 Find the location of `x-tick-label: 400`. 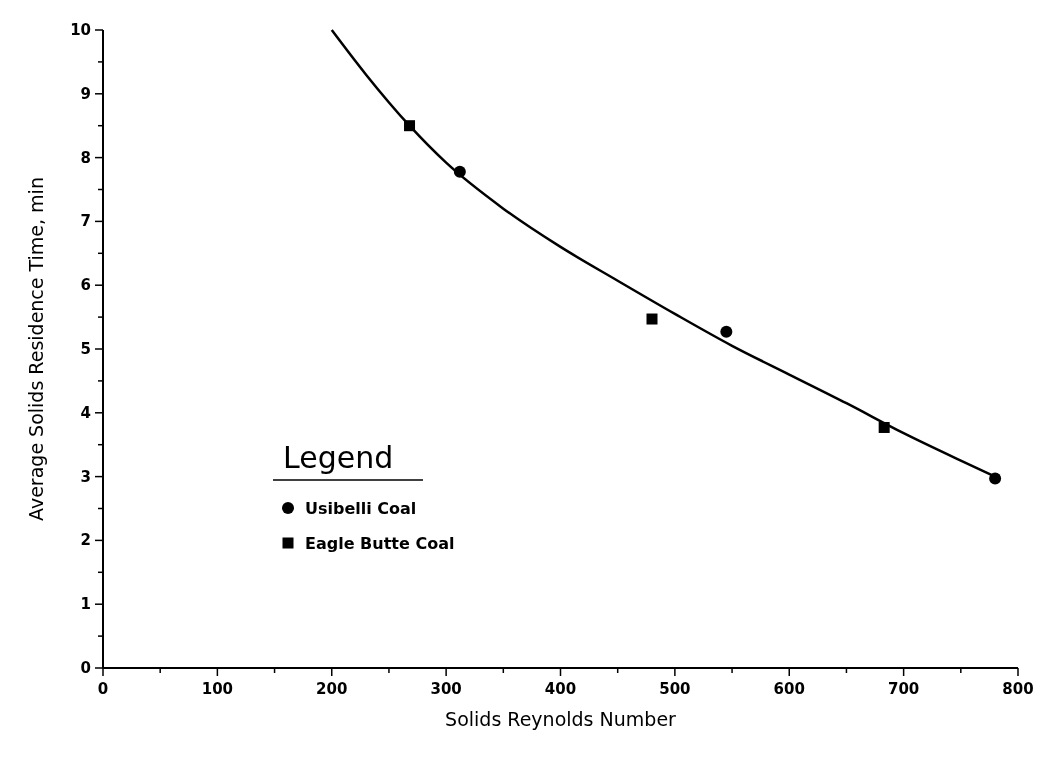

x-tick-label: 400 is located at coordinates (560, 689).